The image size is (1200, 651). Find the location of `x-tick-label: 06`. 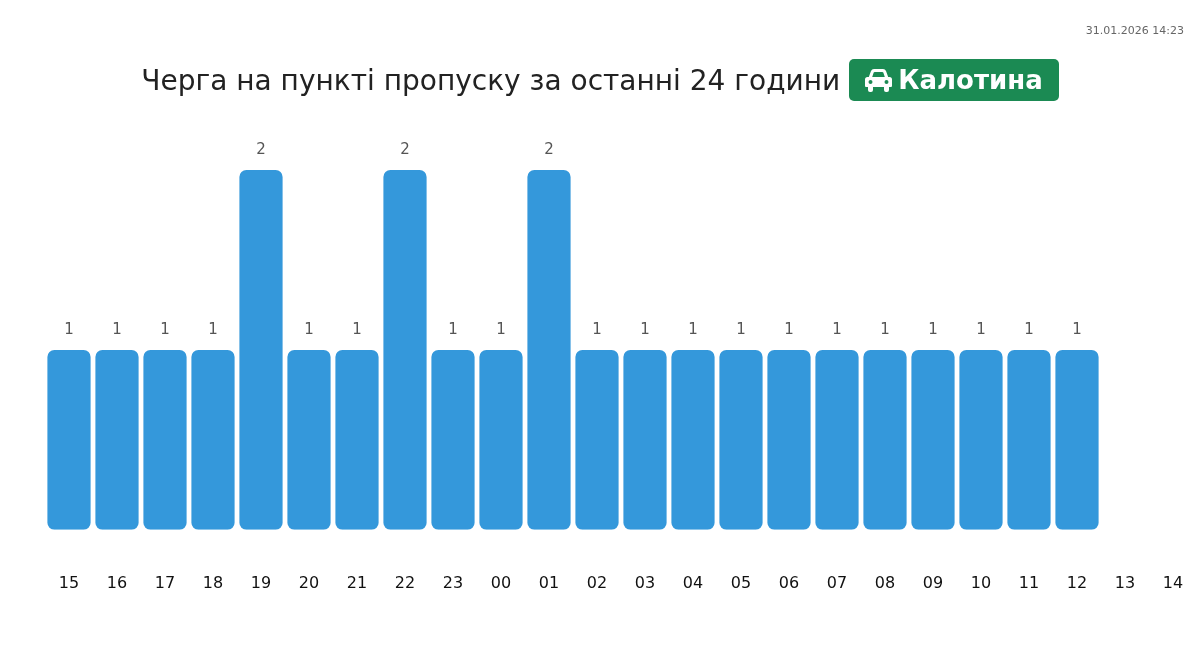

x-tick-label: 06 is located at coordinates (789, 582).